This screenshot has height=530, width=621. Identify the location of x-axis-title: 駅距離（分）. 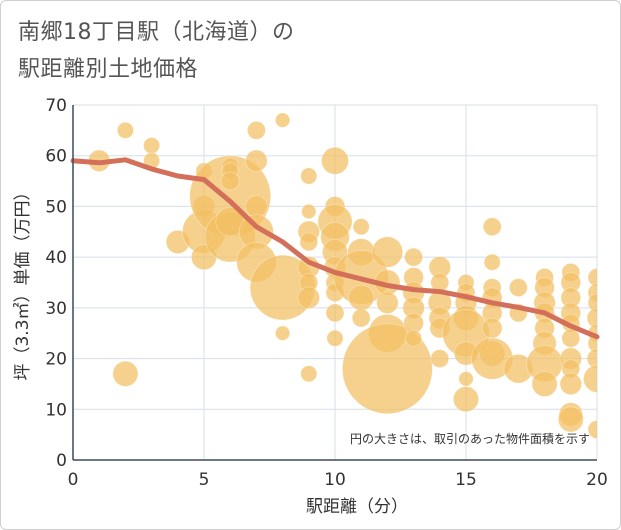
(357, 507).